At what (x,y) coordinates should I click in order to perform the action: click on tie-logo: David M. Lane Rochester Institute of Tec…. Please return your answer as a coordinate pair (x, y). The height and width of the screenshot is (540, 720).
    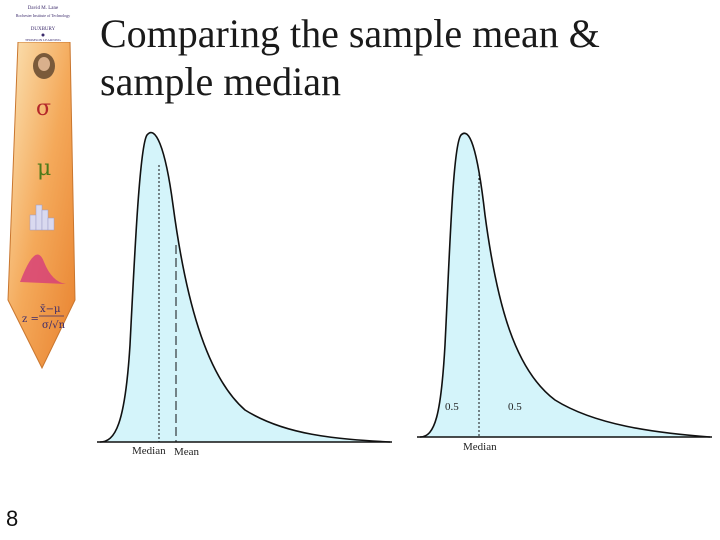
    Looking at the image, I should click on (45, 185).